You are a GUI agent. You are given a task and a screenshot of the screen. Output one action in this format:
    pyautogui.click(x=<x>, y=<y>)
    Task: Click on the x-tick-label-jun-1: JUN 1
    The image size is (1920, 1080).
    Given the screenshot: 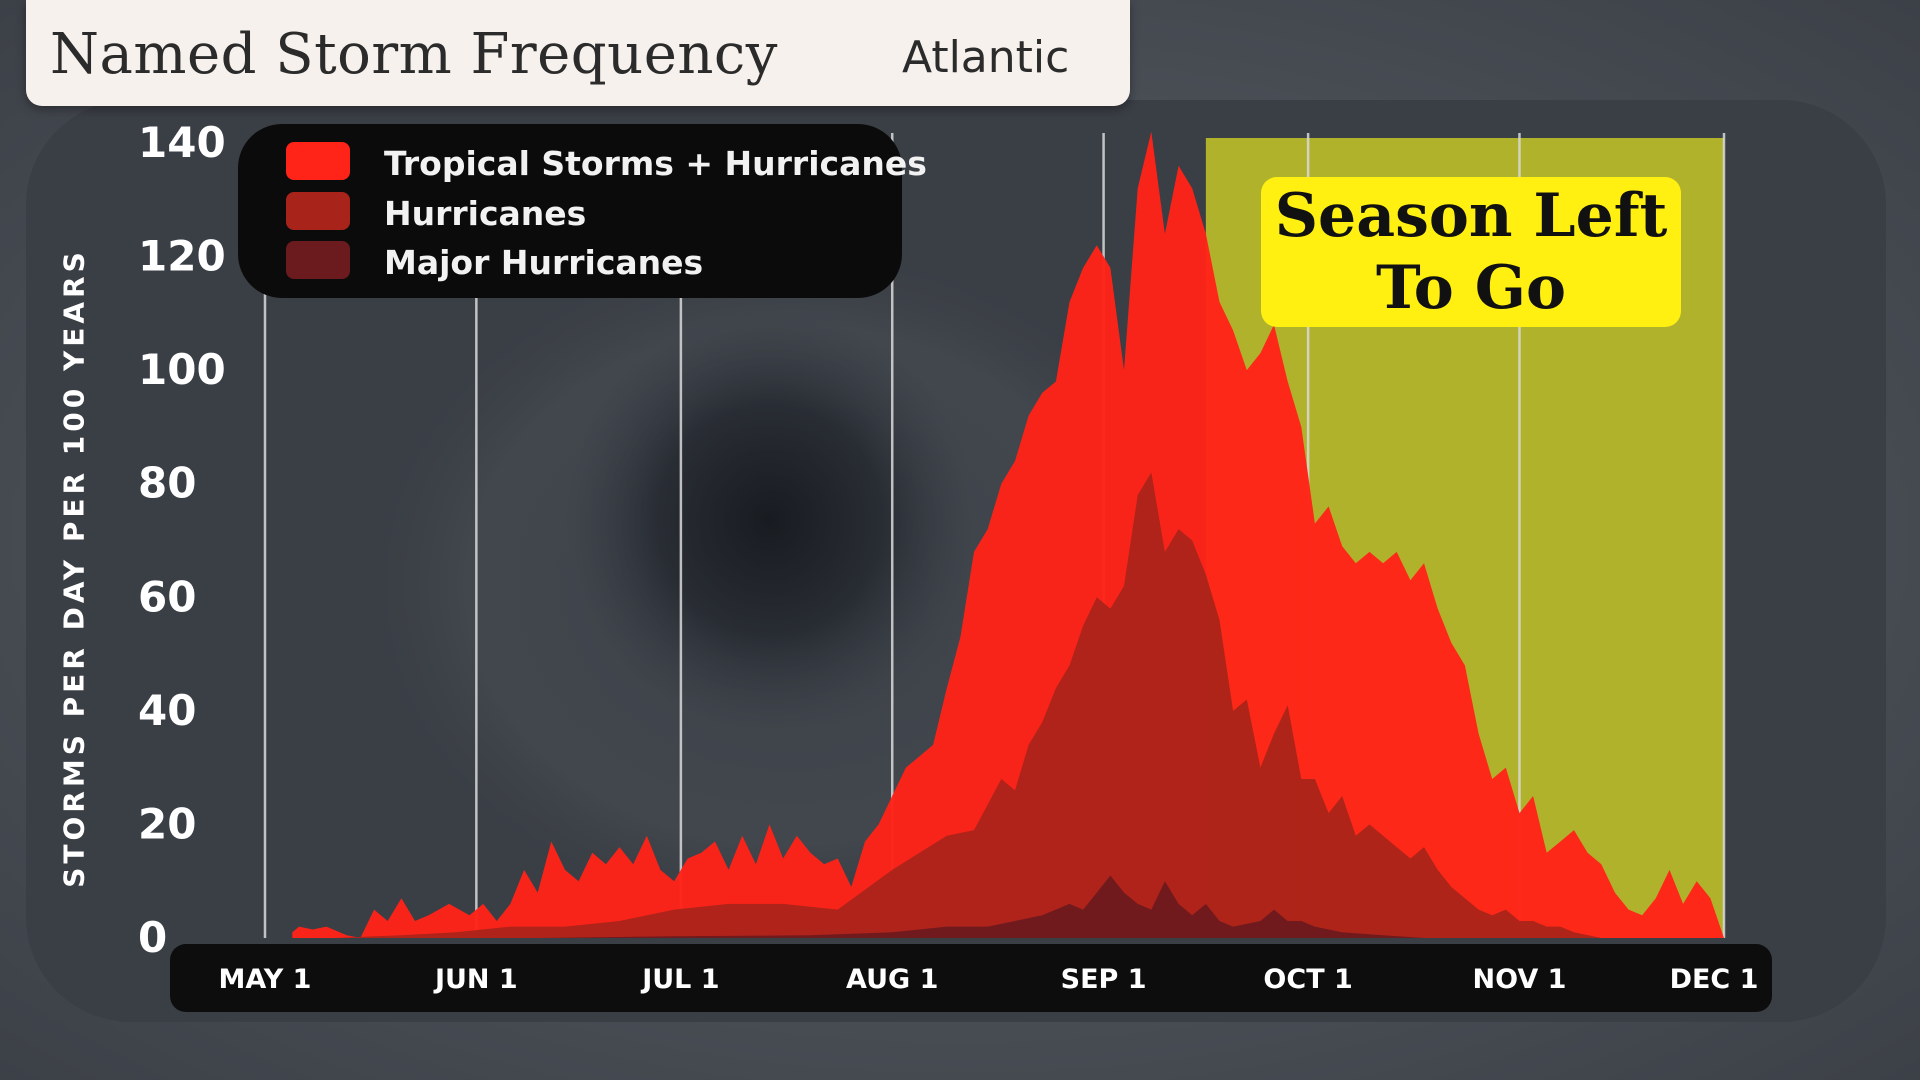 What is the action you would take?
    pyautogui.click(x=475, y=979)
    